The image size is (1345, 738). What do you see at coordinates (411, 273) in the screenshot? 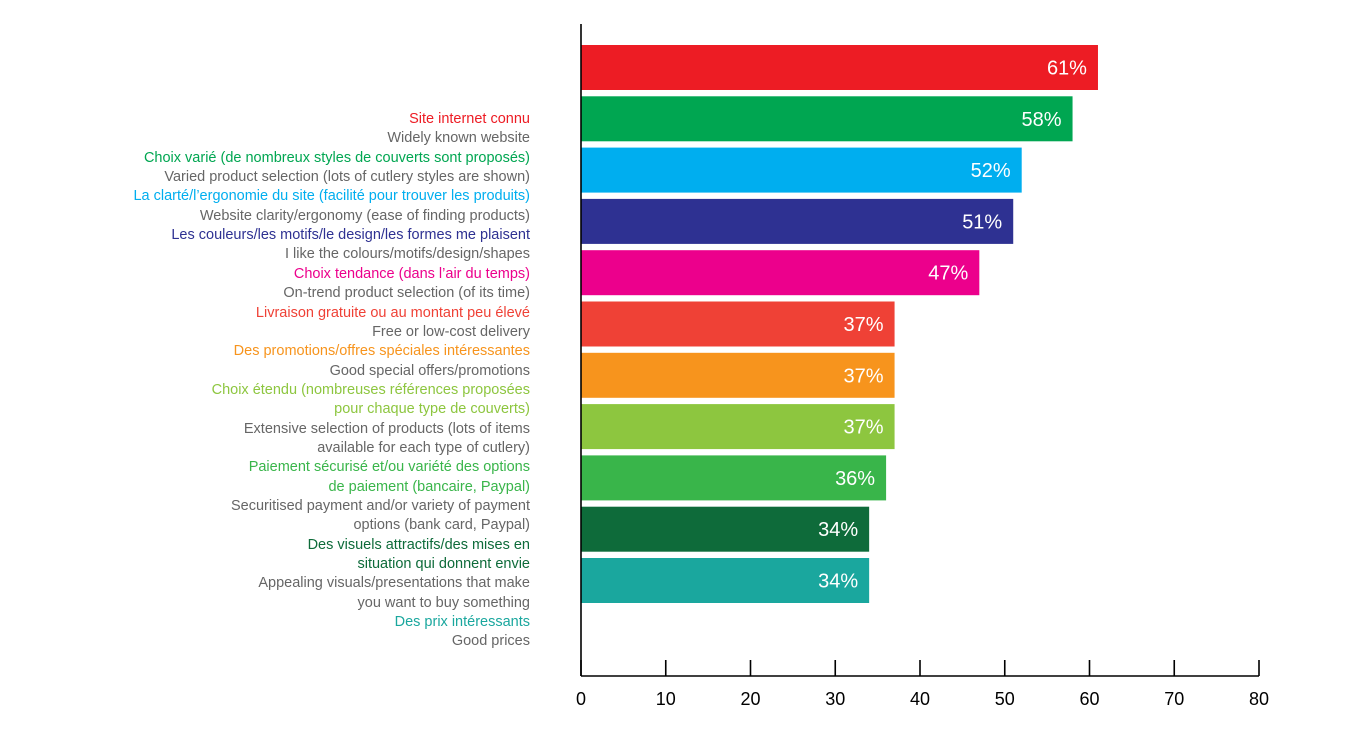
I see `category-label-fr: Choix tendance (dans l’air du temps)` at bounding box center [411, 273].